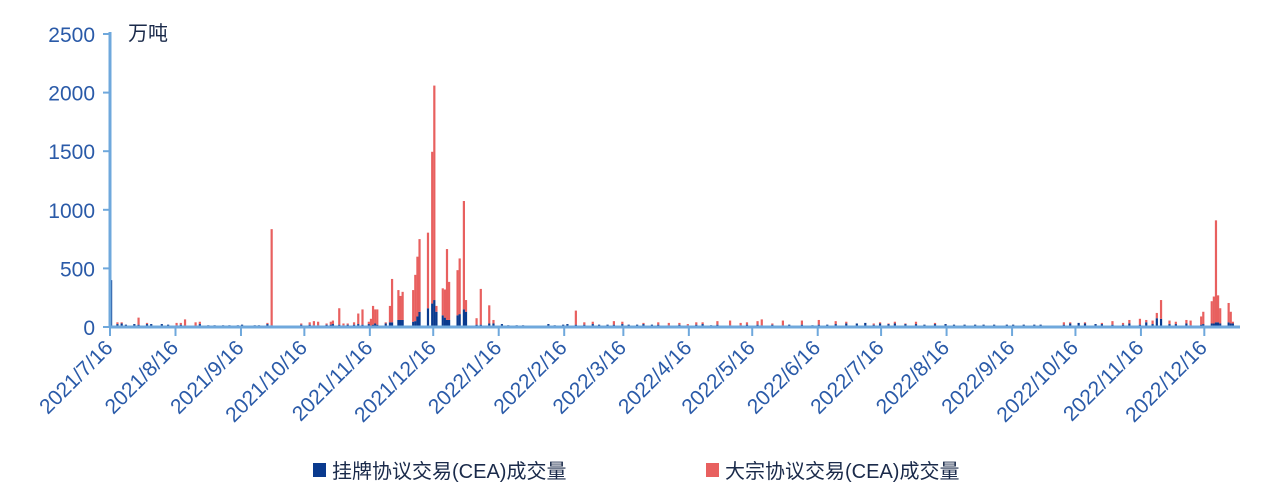 The height and width of the screenshot is (504, 1280). What do you see at coordinates (71, 35) in the screenshot?
I see `y-tick-label: 2500` at bounding box center [71, 35].